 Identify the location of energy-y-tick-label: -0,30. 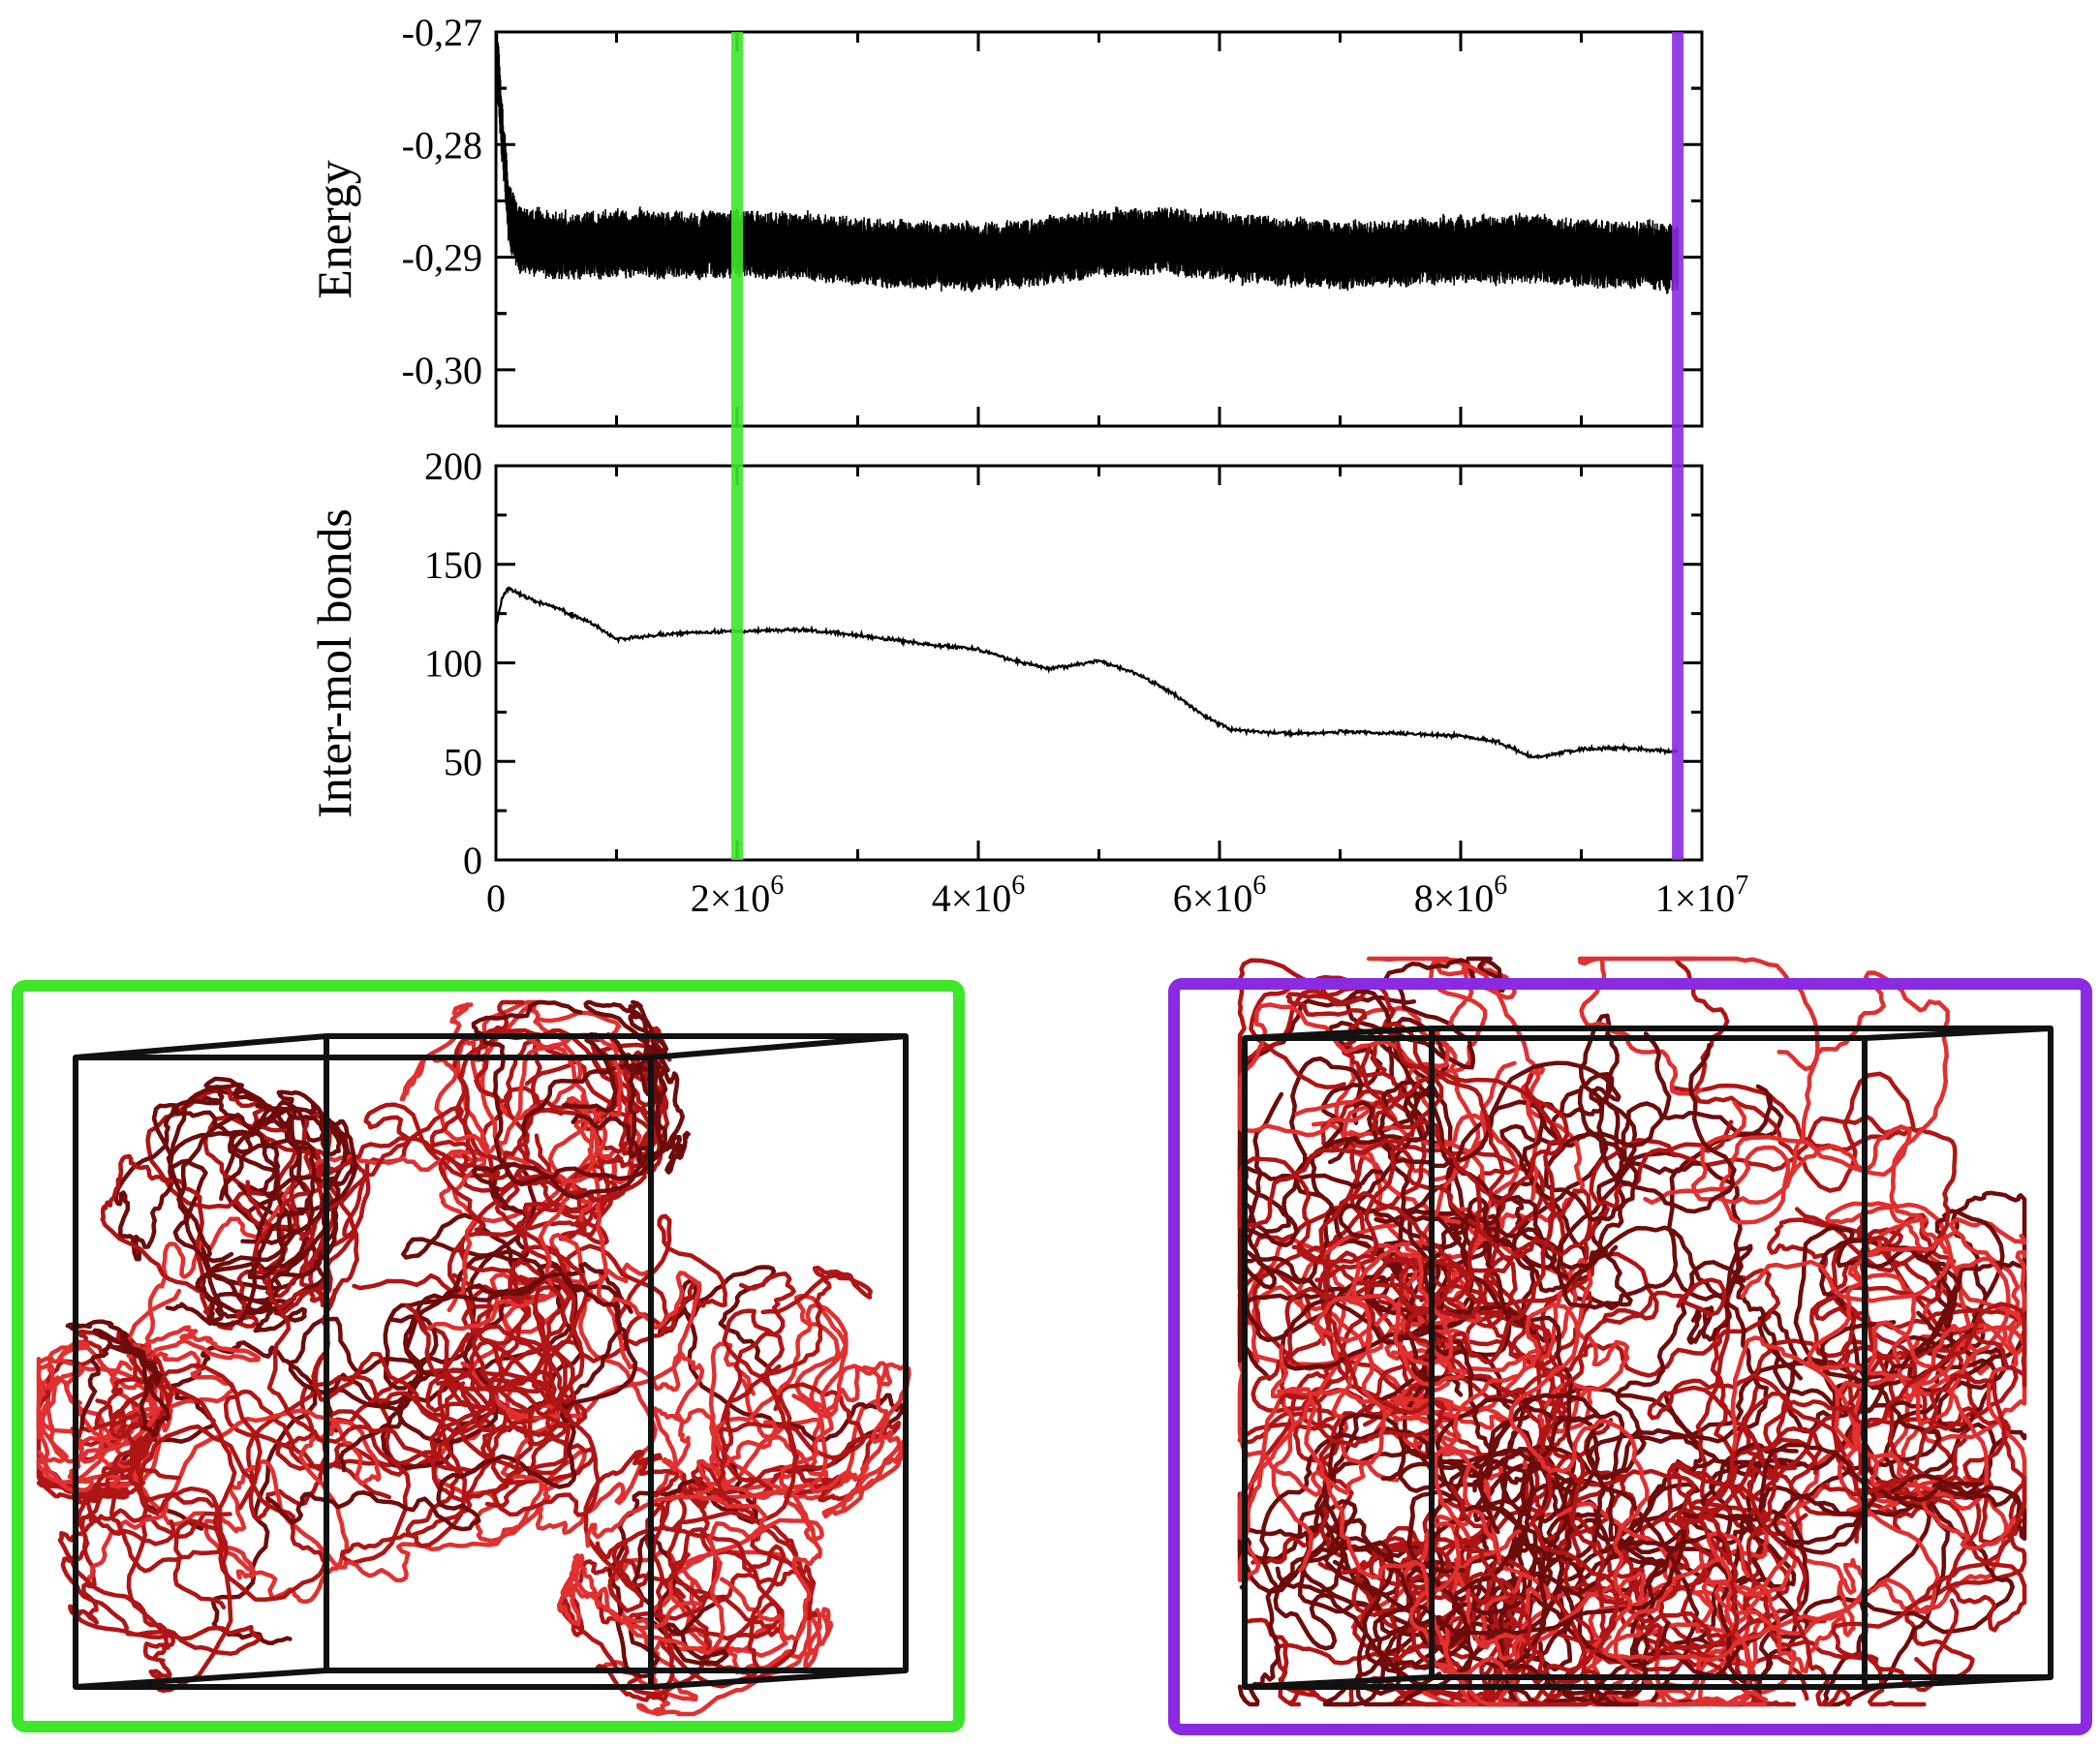
(442, 371).